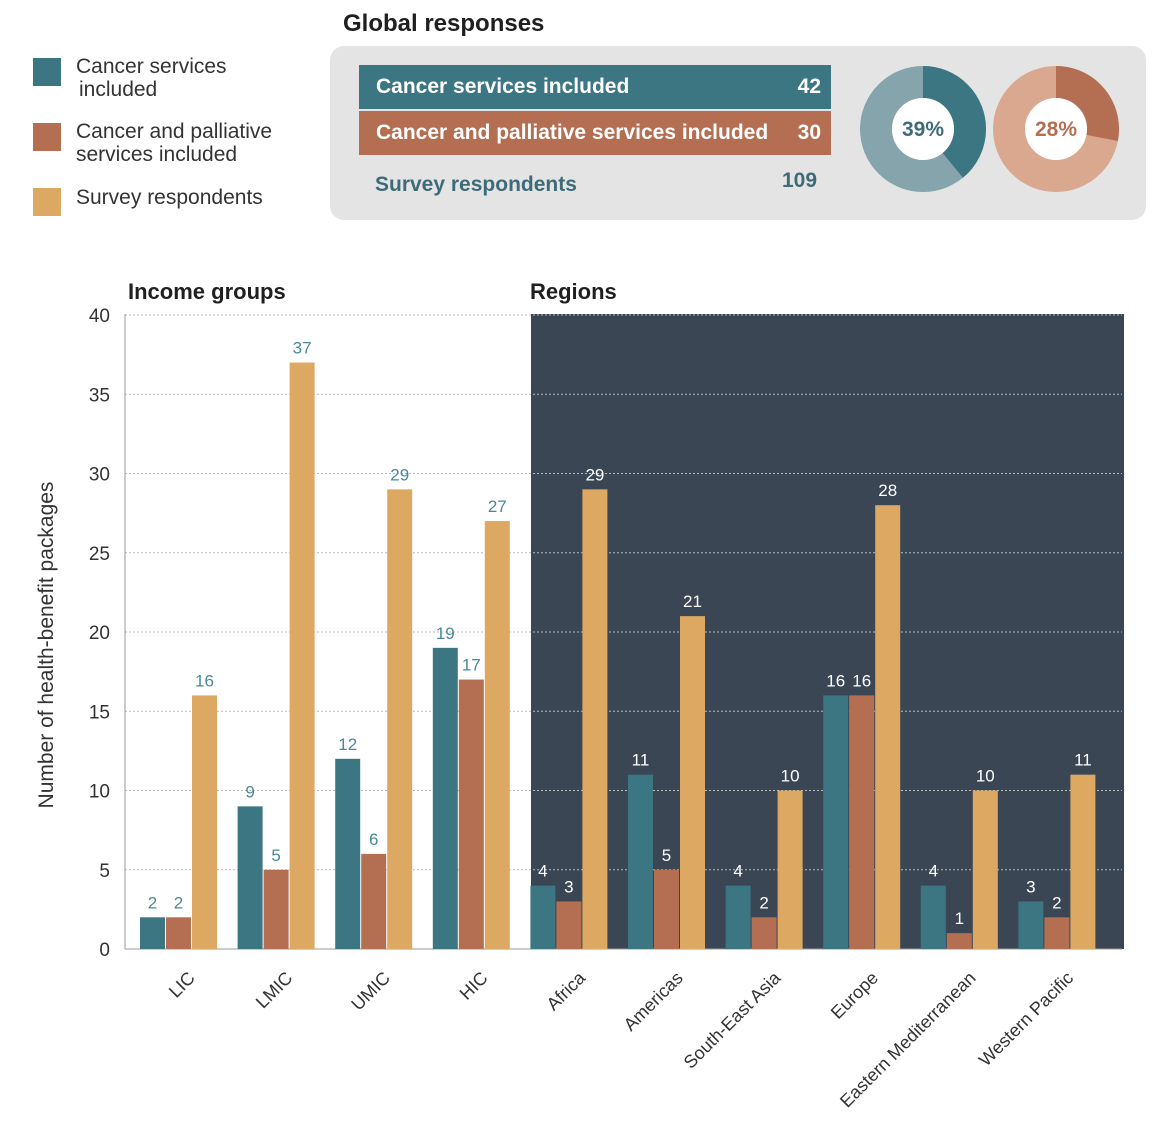 The width and height of the screenshot is (1170, 1124). I want to click on legend-label: Survey respondents, so click(201, 197).